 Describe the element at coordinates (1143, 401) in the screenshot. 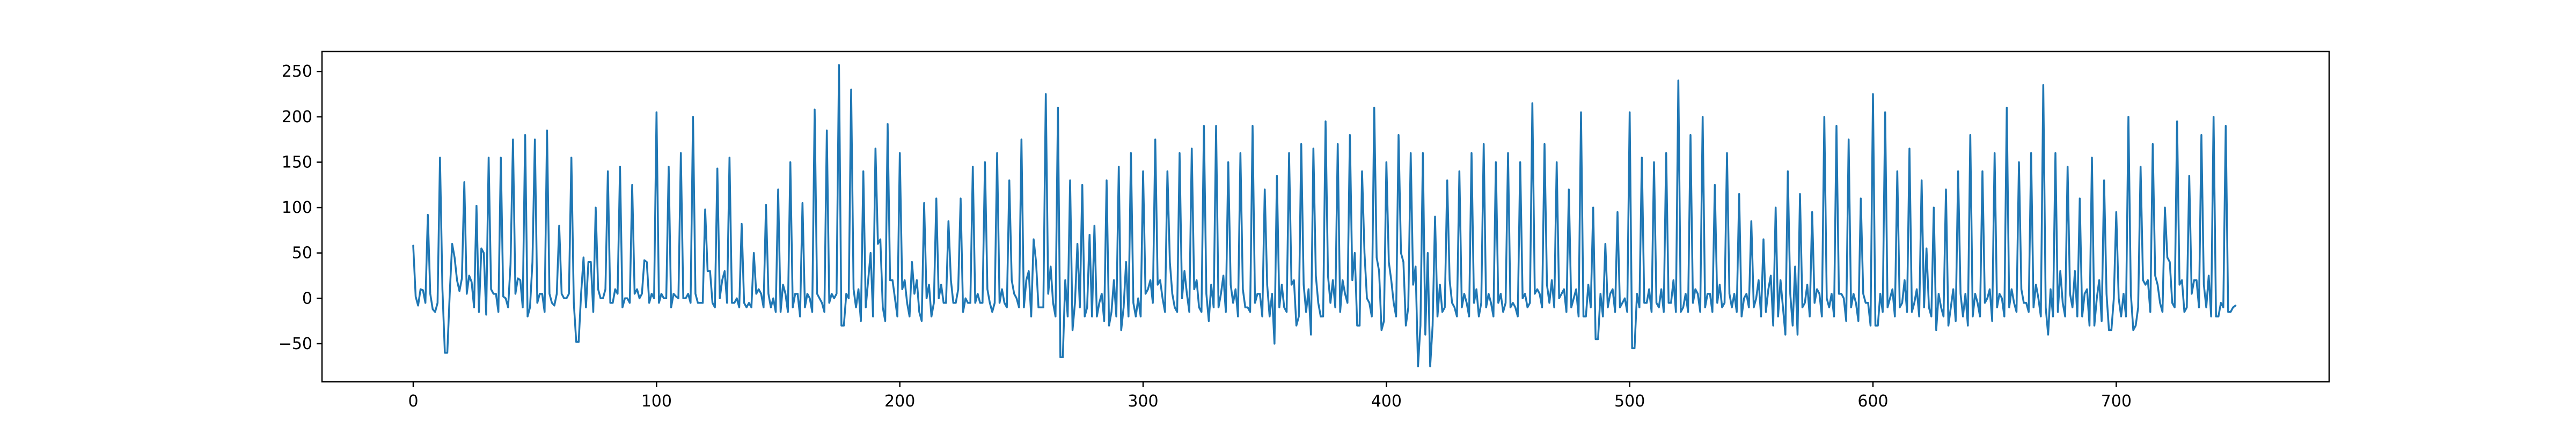

I see `x-tick-label: 300` at that location.